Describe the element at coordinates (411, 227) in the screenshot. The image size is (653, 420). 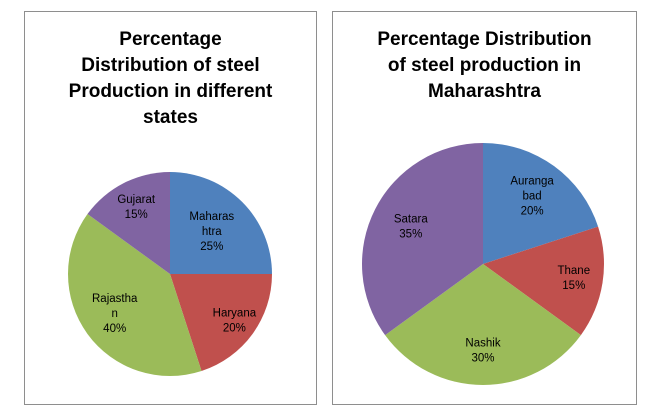
I see `slice-label-satara: Satara 35%` at that location.